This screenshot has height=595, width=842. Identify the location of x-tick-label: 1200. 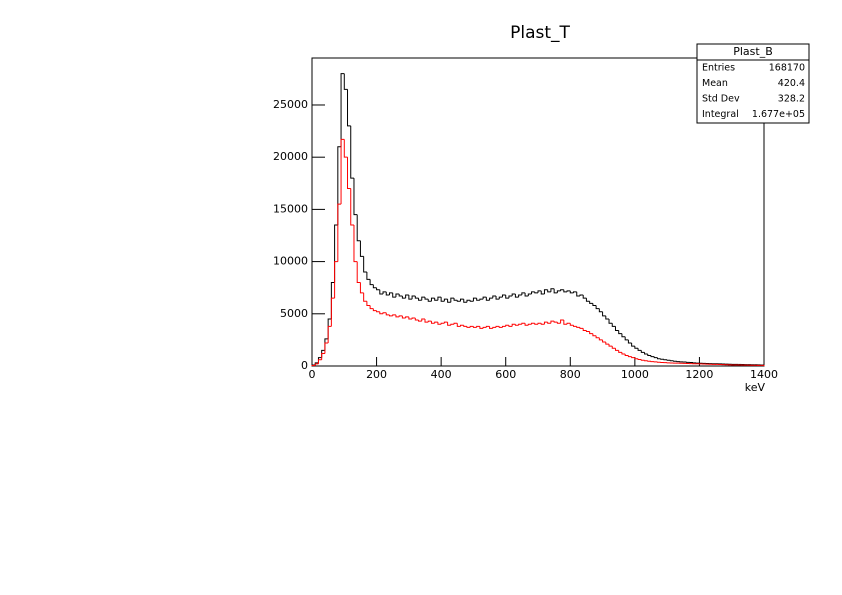
(699, 374).